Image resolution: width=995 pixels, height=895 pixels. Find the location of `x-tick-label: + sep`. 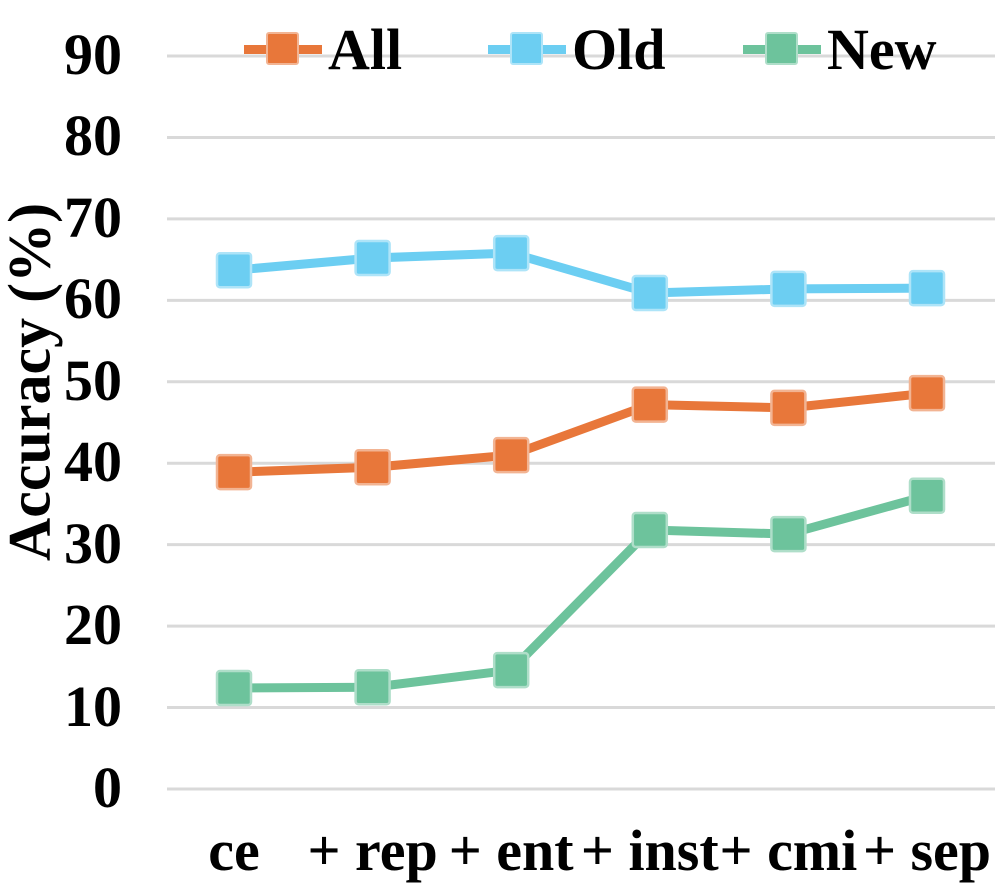

x-tick-label: + sep is located at coordinates (927, 850).